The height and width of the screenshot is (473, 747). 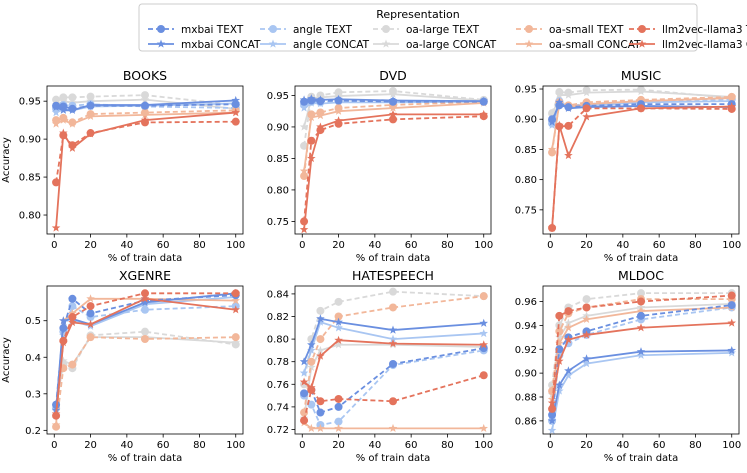 What do you see at coordinates (235, 445) in the screenshot?
I see `x-tick-label: 100` at bounding box center [235, 445].